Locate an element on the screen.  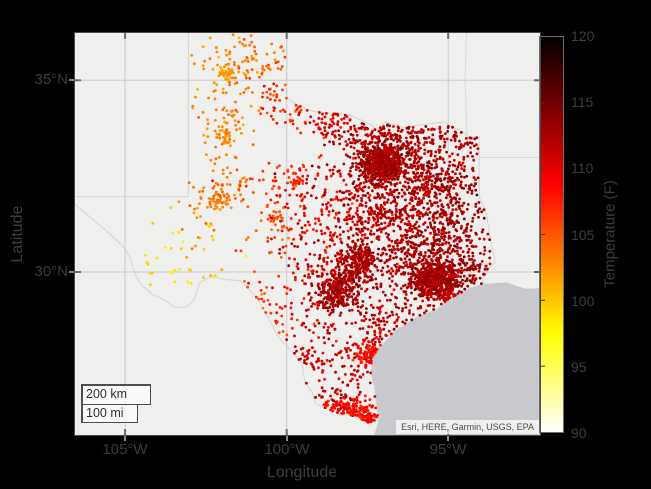
colorbar is located at coordinates (551, 234).